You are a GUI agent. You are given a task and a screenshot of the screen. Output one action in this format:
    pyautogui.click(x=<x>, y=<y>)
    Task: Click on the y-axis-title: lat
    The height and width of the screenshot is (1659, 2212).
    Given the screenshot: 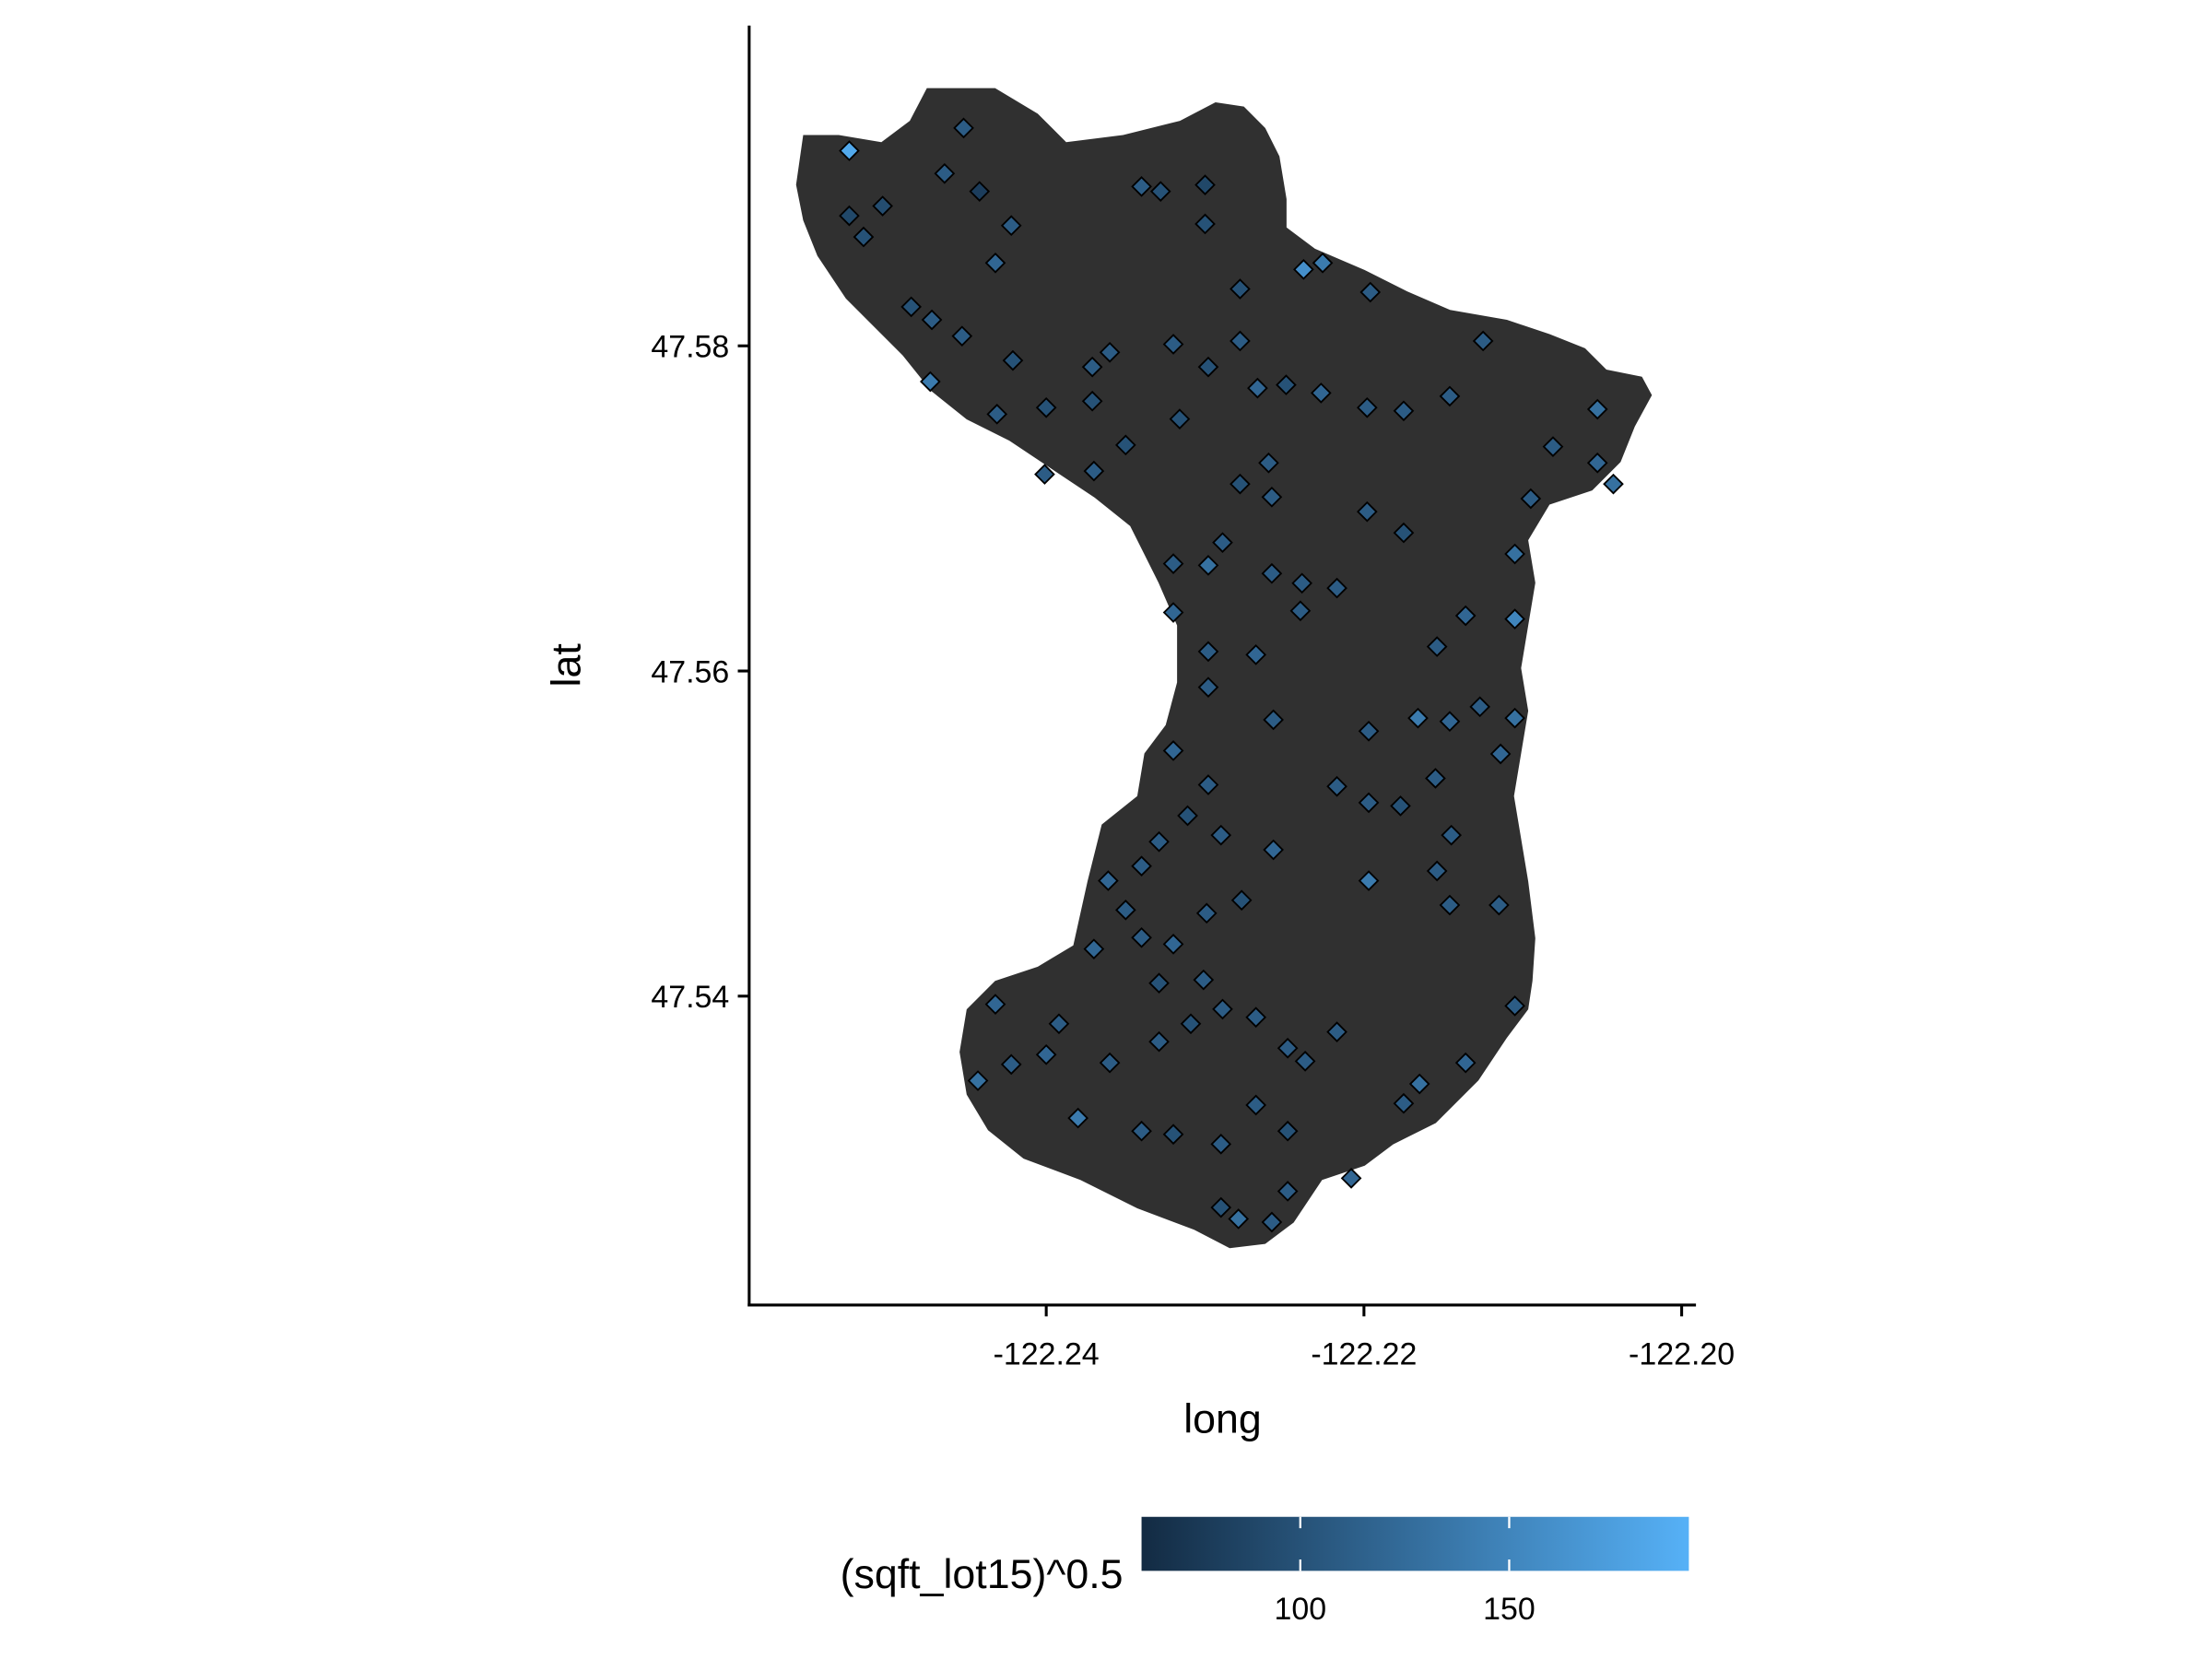 What is the action you would take?
    pyautogui.click(x=566, y=665)
    